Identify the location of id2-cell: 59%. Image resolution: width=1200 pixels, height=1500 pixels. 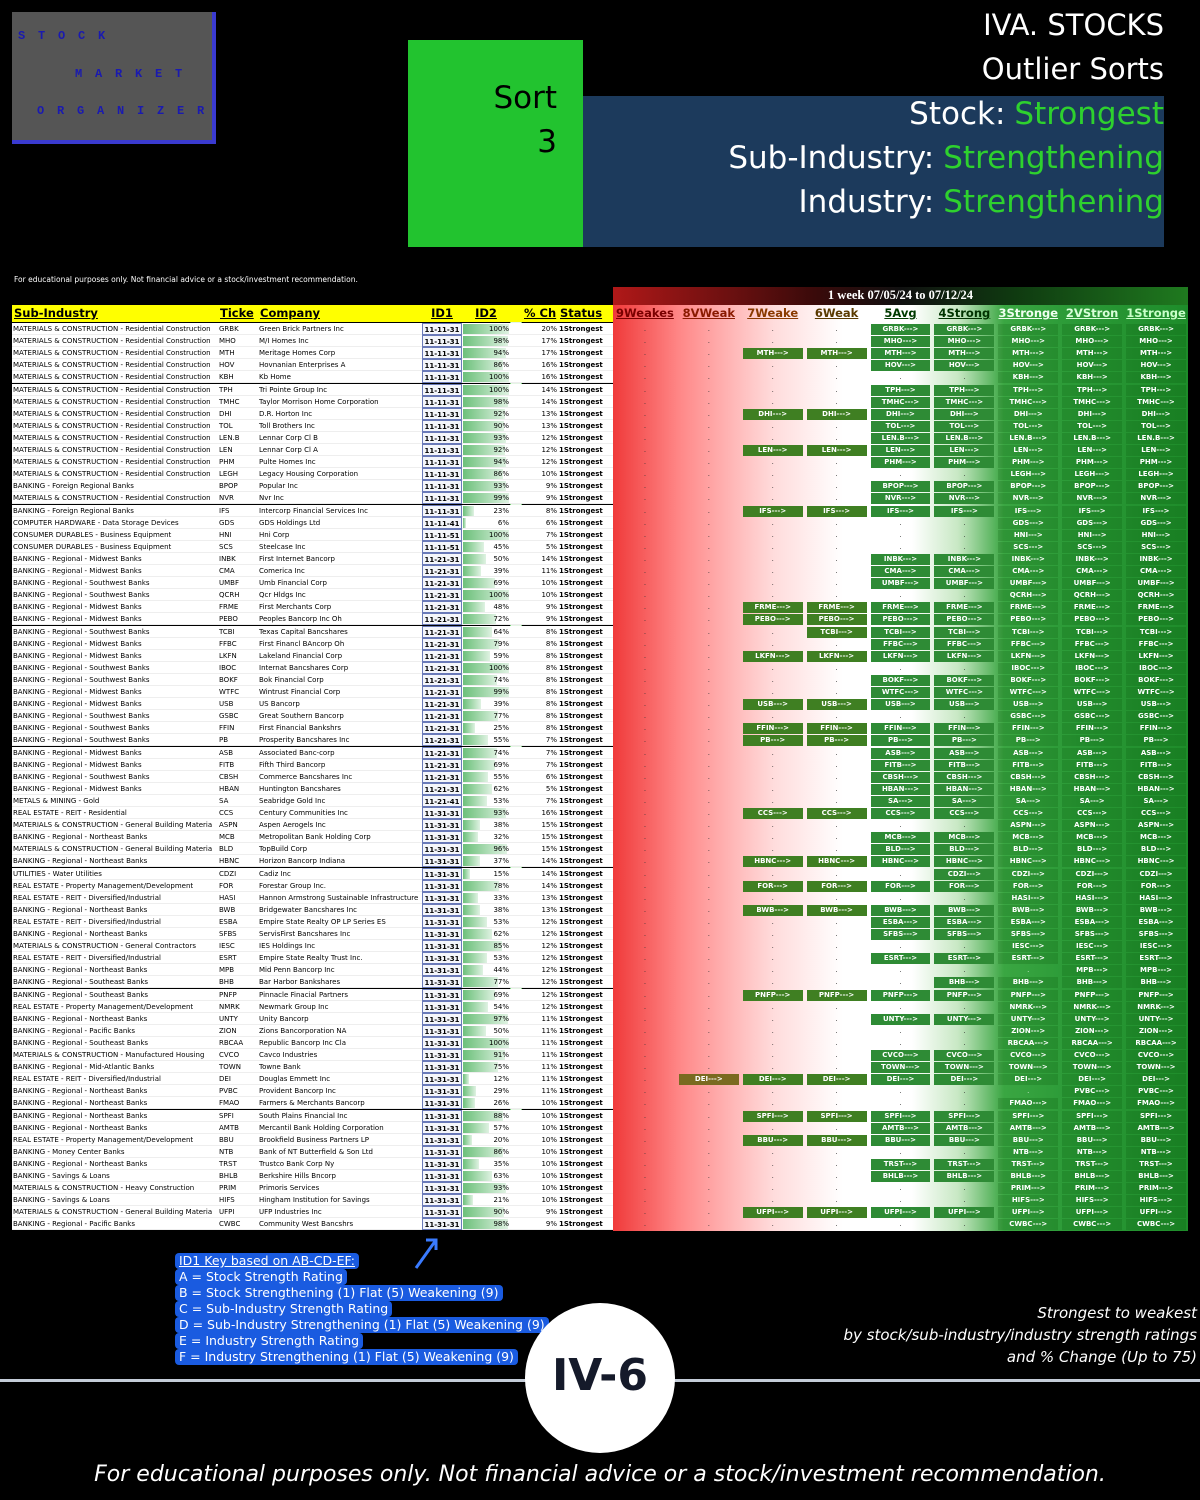
(501, 655).